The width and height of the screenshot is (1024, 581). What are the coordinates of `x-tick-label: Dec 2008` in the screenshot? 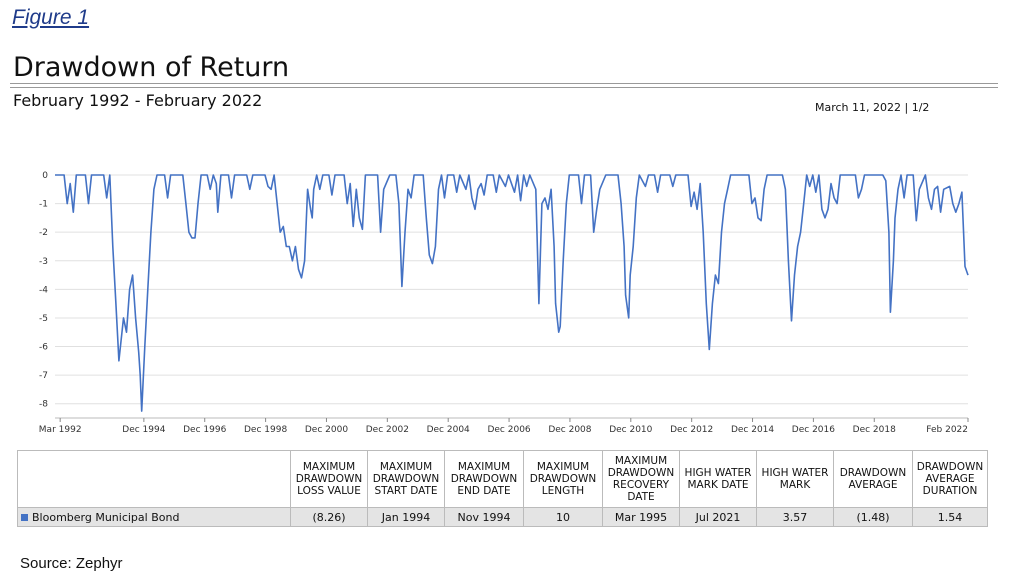 It's located at (569, 430).